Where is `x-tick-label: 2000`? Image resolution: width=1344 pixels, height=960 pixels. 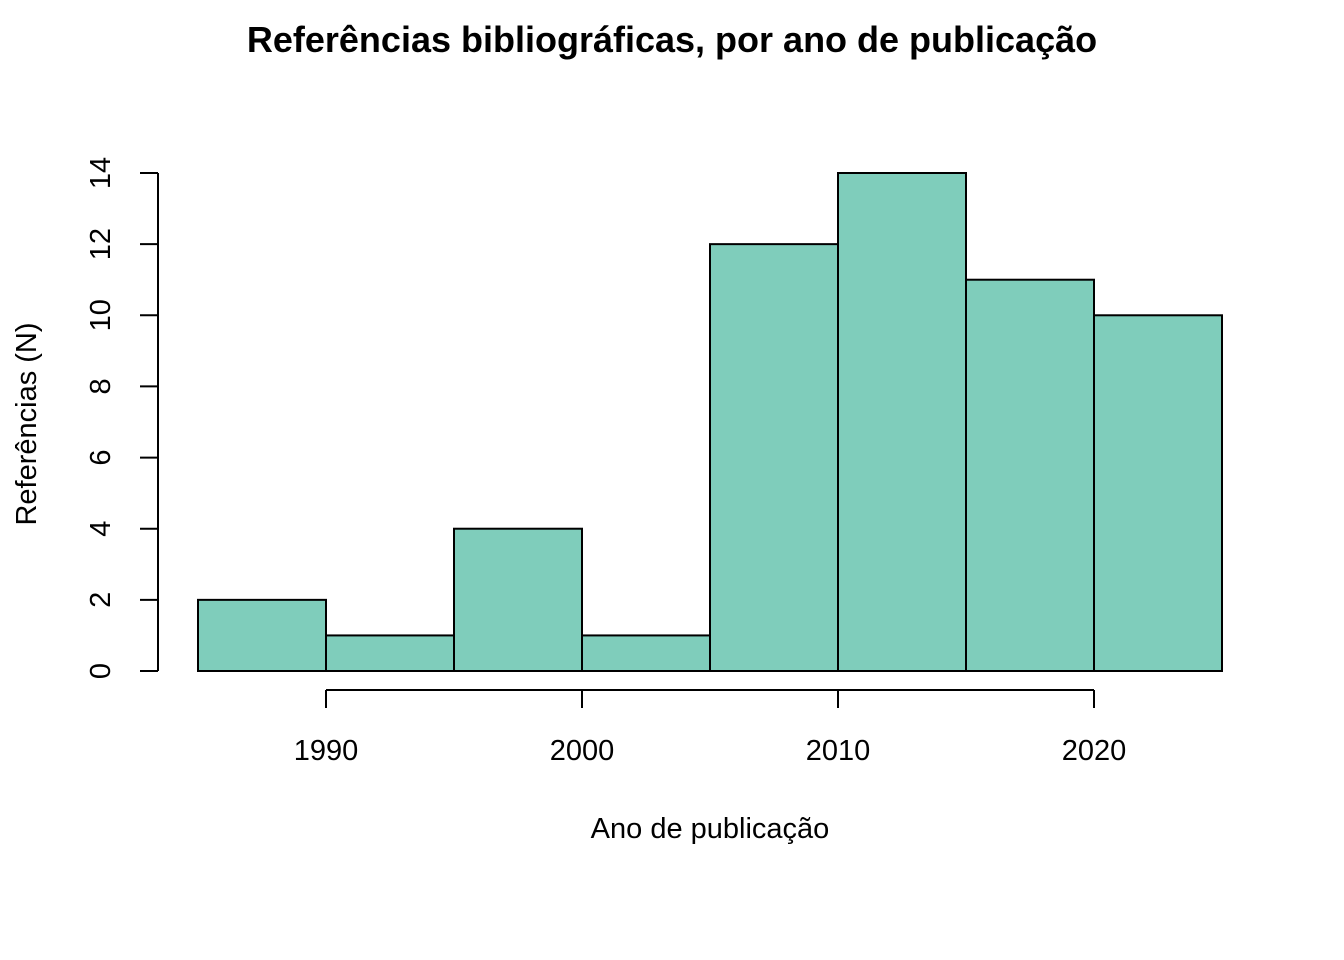 x-tick-label: 2000 is located at coordinates (582, 751).